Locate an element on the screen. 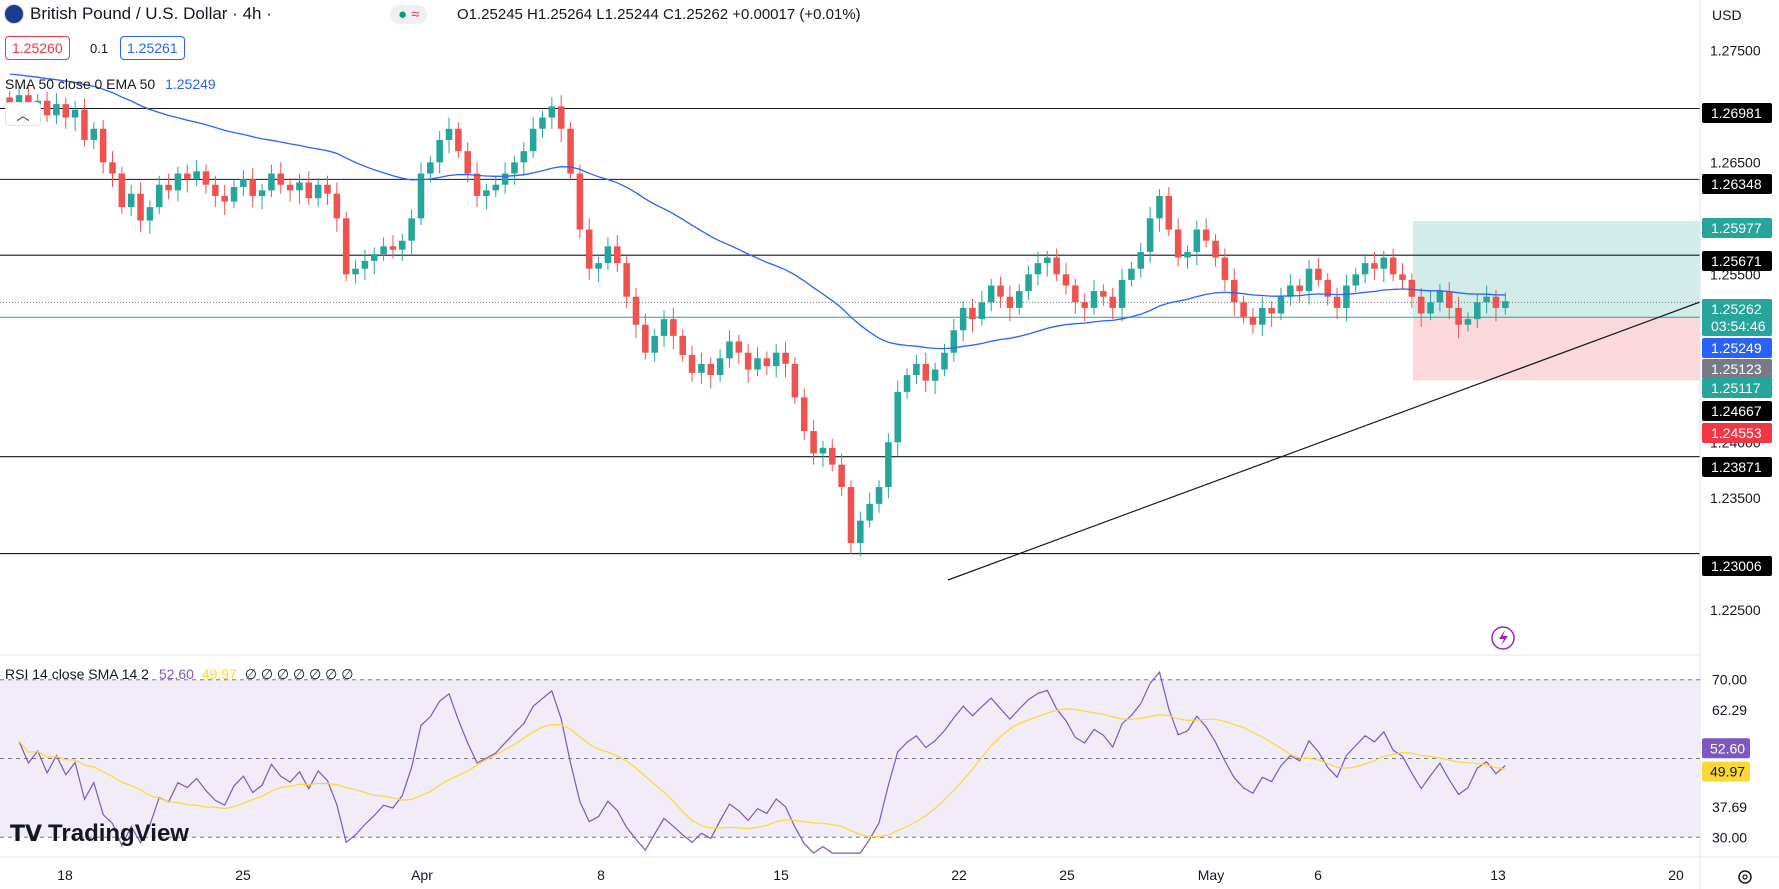 The image size is (1779, 889). chevron-up-icon: ︿ is located at coordinates (23, 115).